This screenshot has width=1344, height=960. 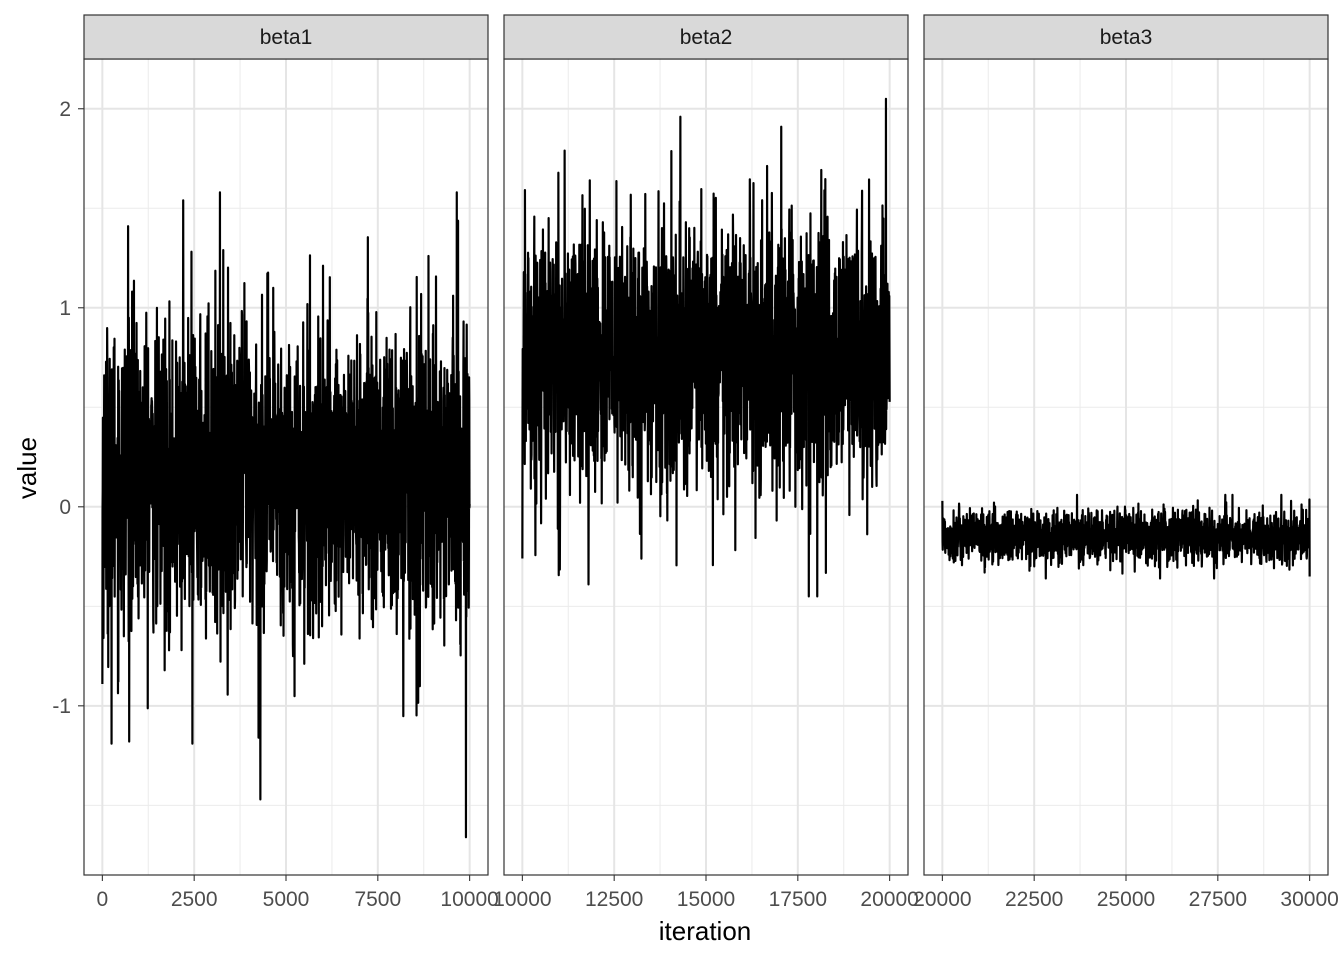 I want to click on y-tick-label: 1, so click(x=65, y=308).